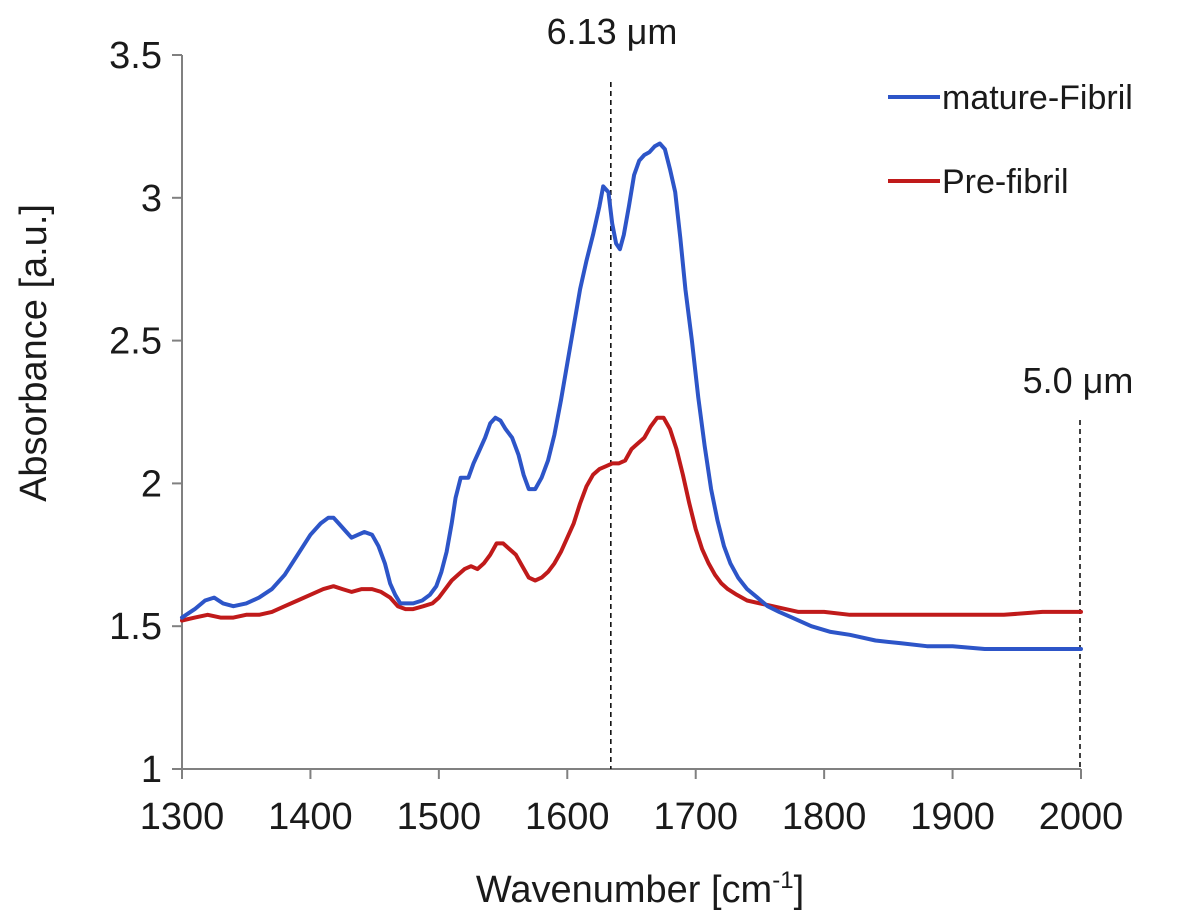  What do you see at coordinates (1010, 140) in the screenshot?
I see `legend: mature-Fibril Pre-fibril` at bounding box center [1010, 140].